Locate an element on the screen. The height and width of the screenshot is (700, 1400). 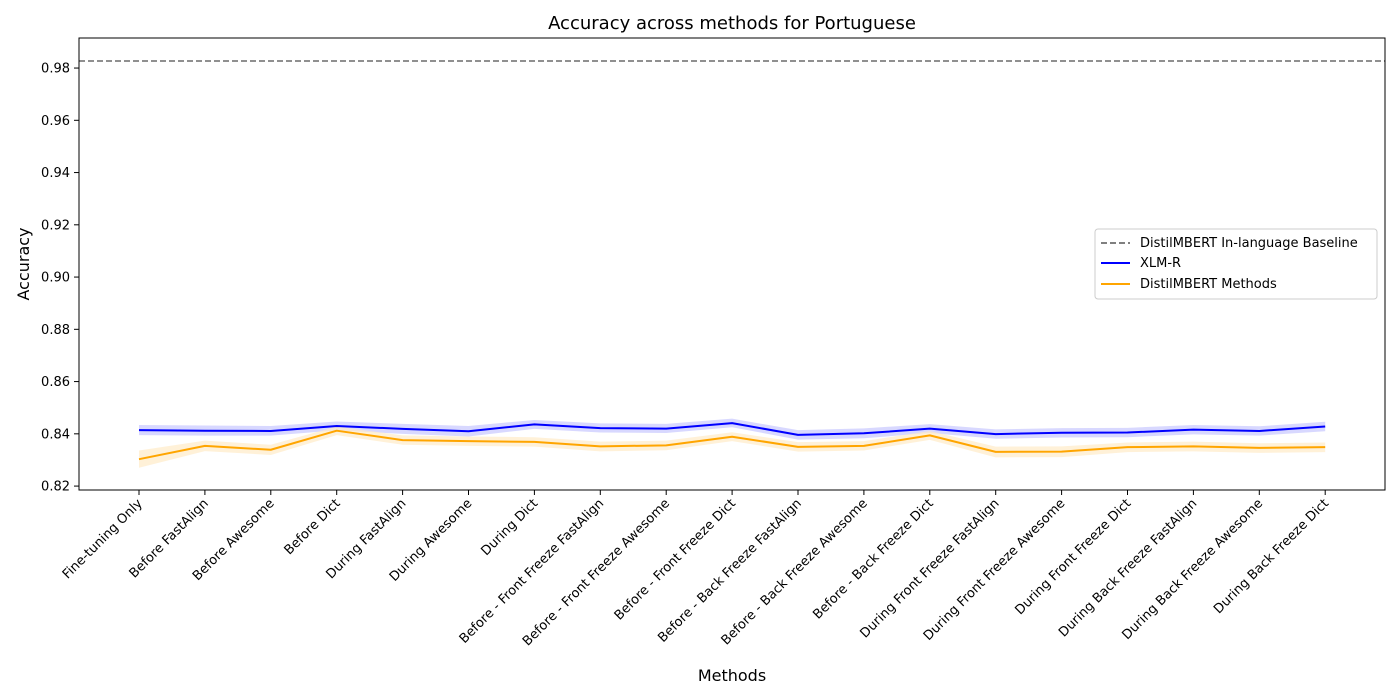
y-tick-label: 0.96 is located at coordinates (55, 121).